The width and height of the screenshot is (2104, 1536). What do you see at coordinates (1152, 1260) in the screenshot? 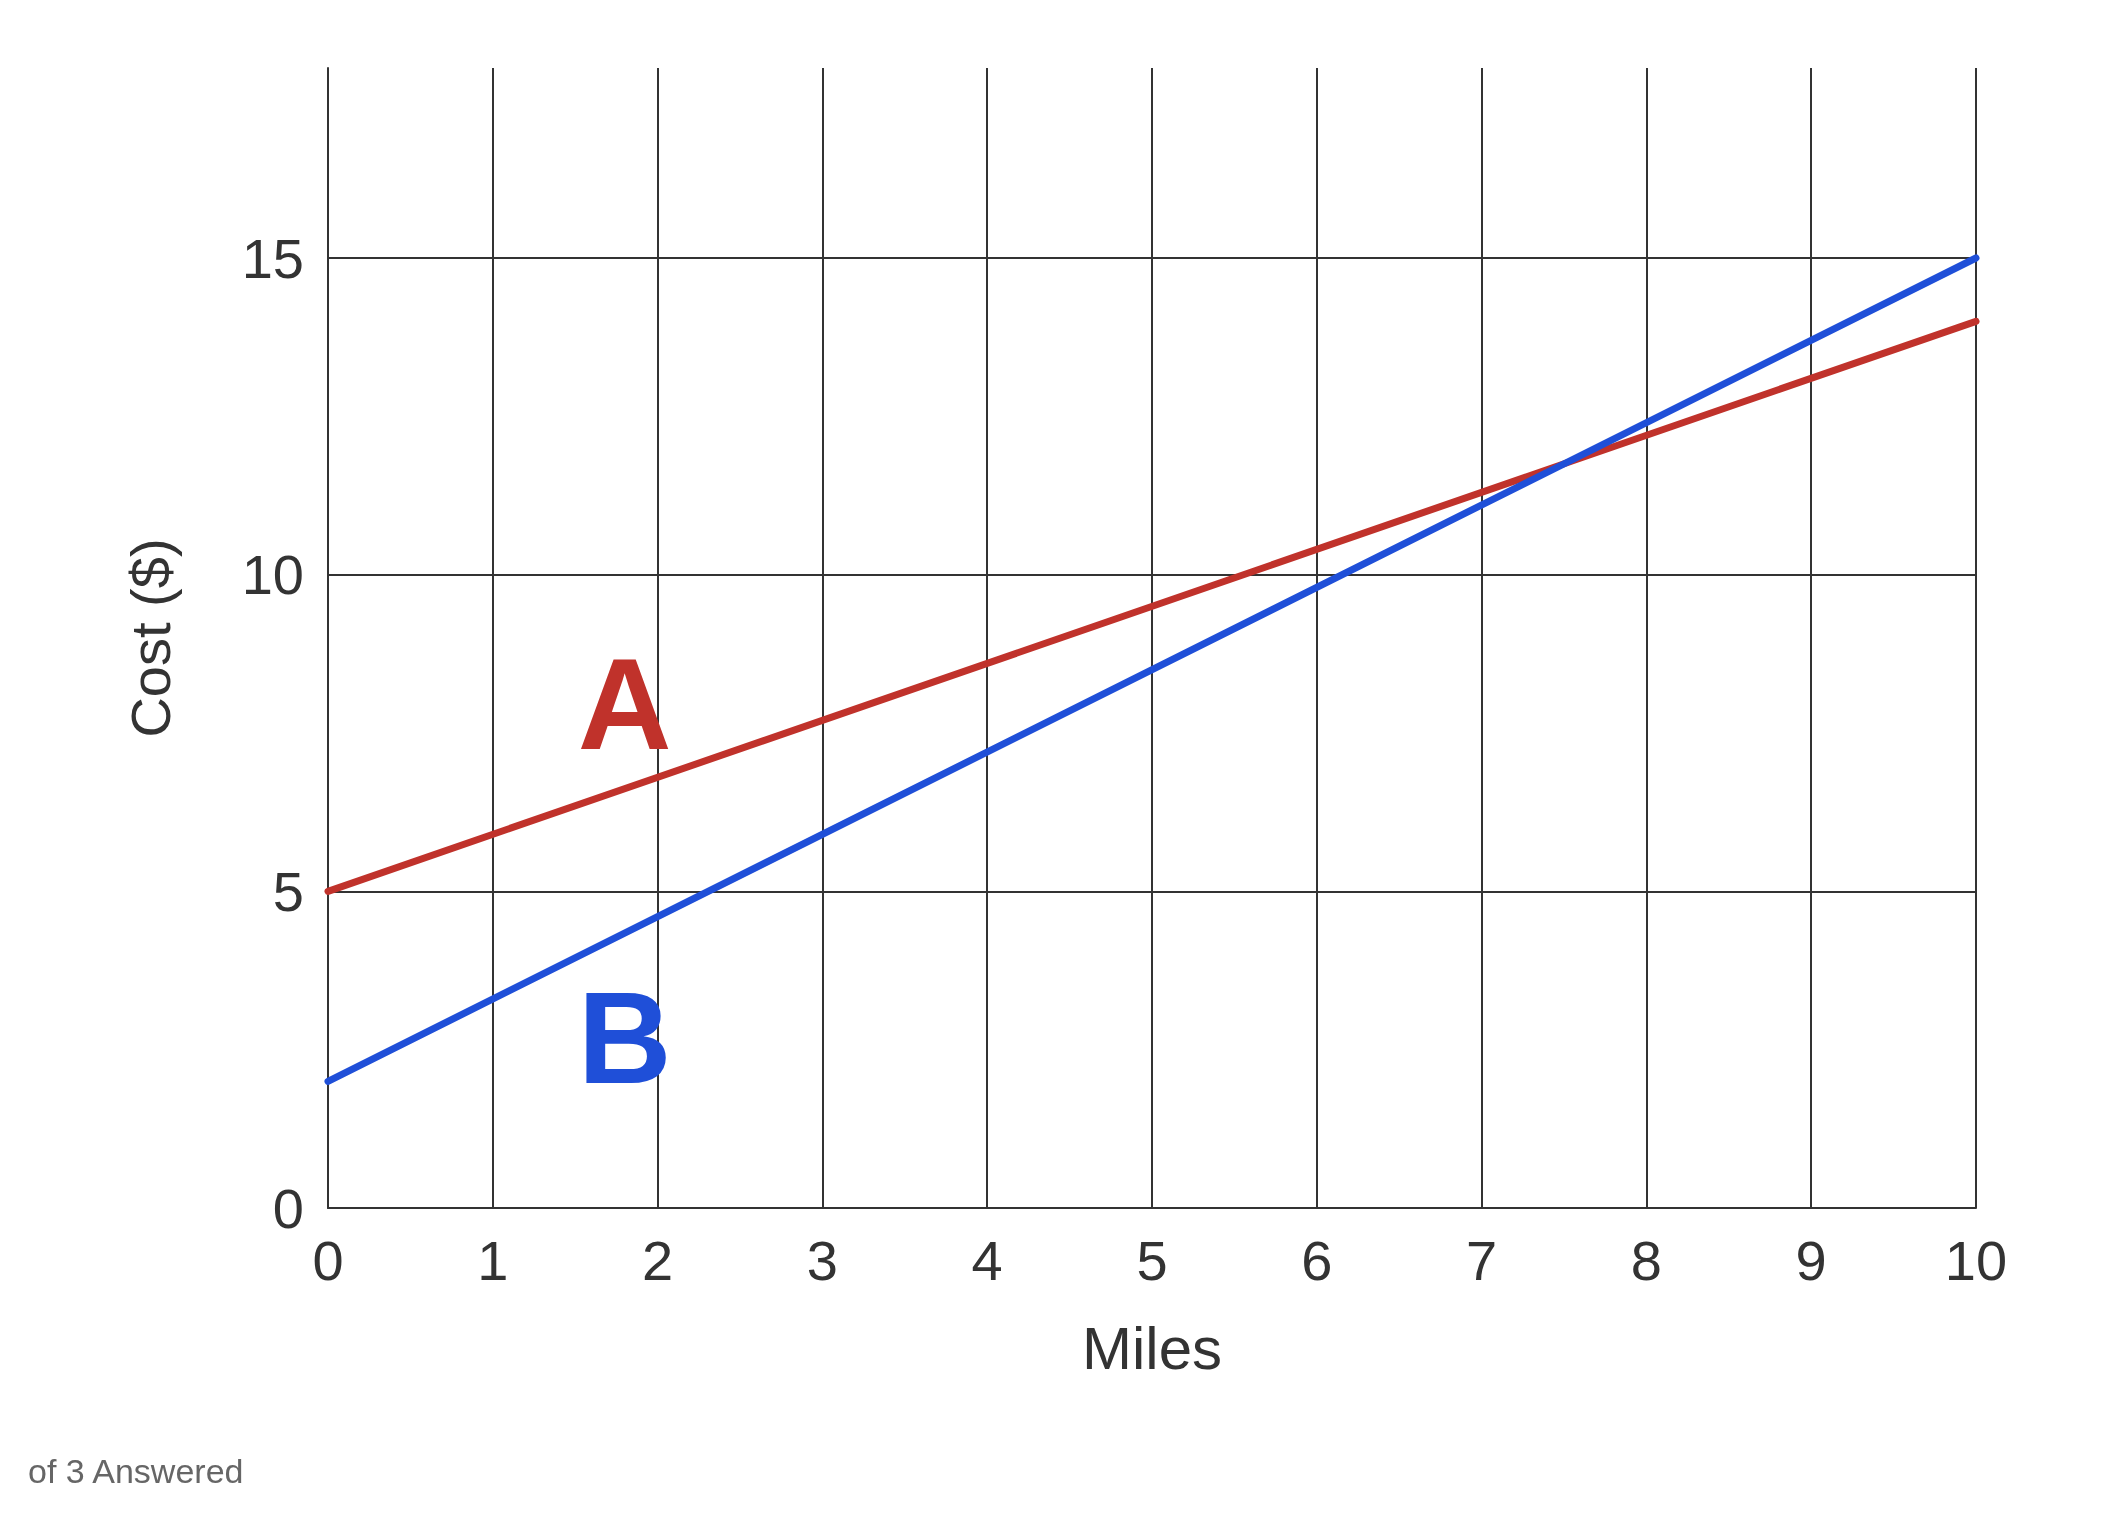
I see `x-tick-label: 5` at bounding box center [1152, 1260].